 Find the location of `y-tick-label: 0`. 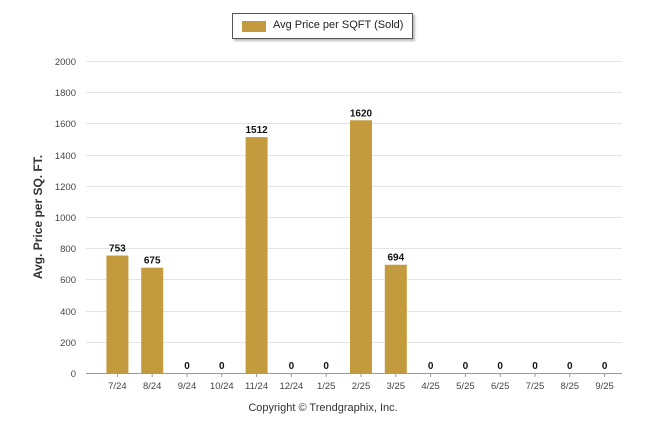

y-tick-label: 0 is located at coordinates (73, 374).